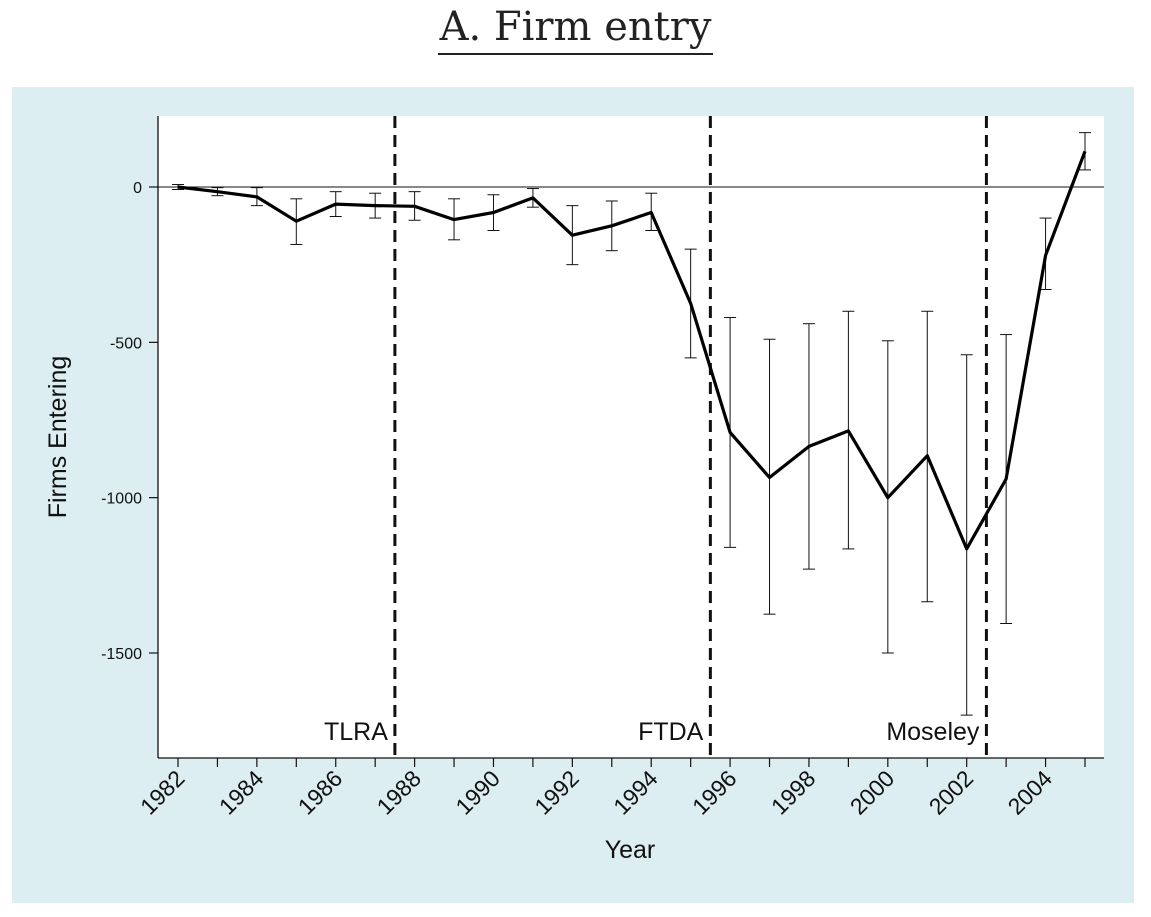 This screenshot has height=917, width=1151. What do you see at coordinates (671, 732) in the screenshot?
I see `policy-label: FTDA` at bounding box center [671, 732].